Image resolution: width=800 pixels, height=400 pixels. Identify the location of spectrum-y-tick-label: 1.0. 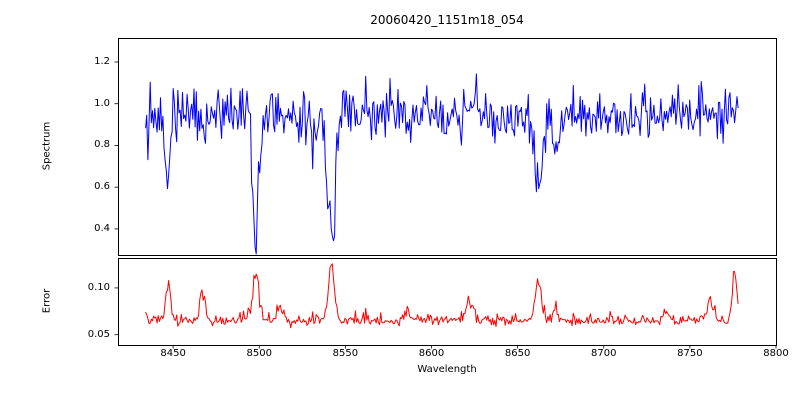
(102, 103).